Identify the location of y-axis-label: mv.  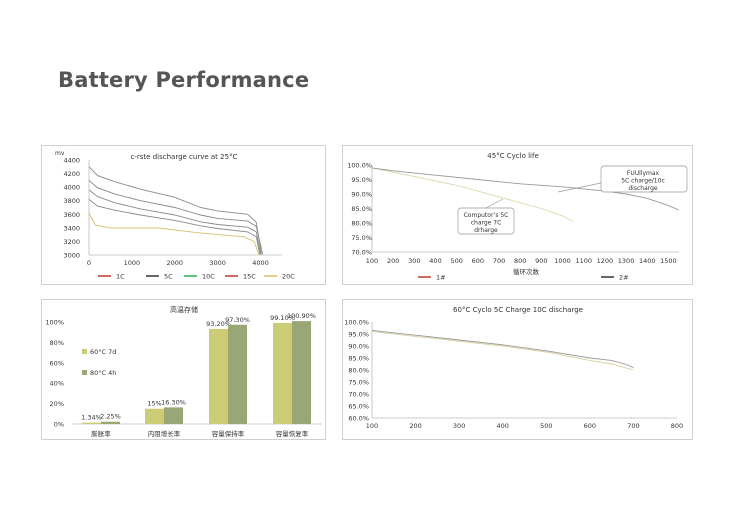
(60, 153).